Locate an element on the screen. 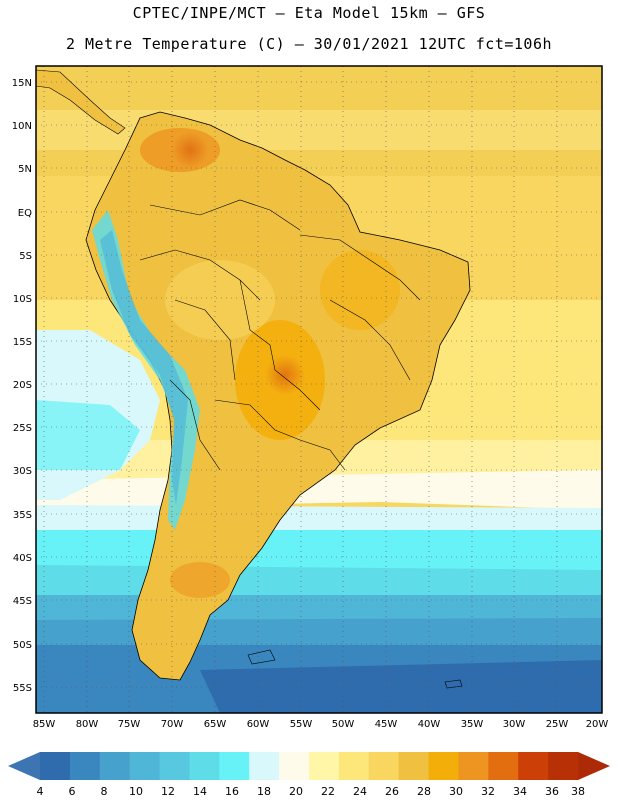 The image size is (618, 800). lat-label: 15N is located at coordinates (22, 83).